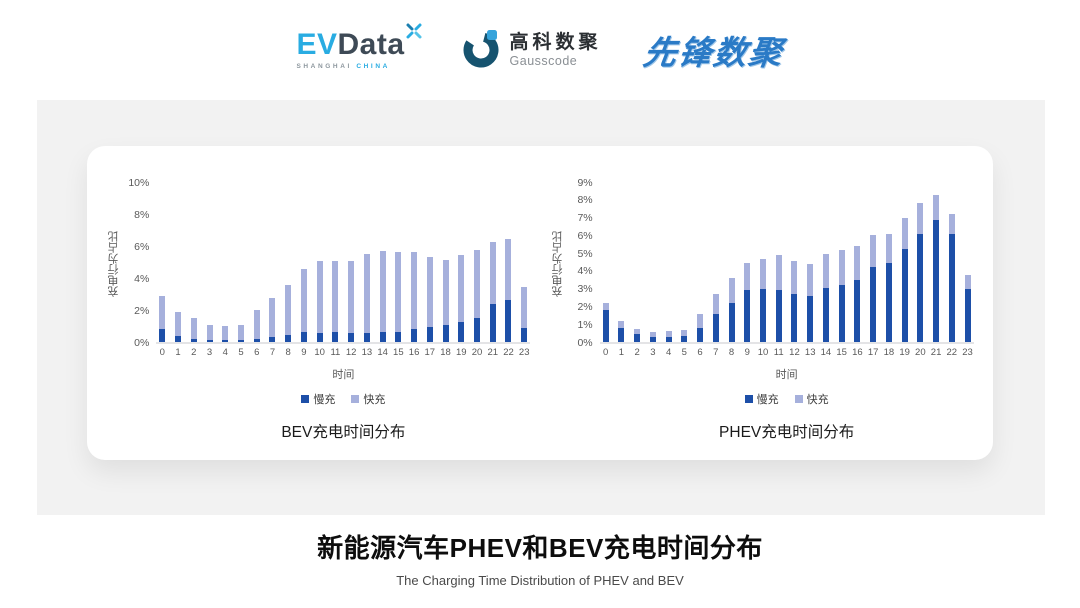  Describe the element at coordinates (508, 352) in the screenshot. I see `x-tick-label: 22` at that location.